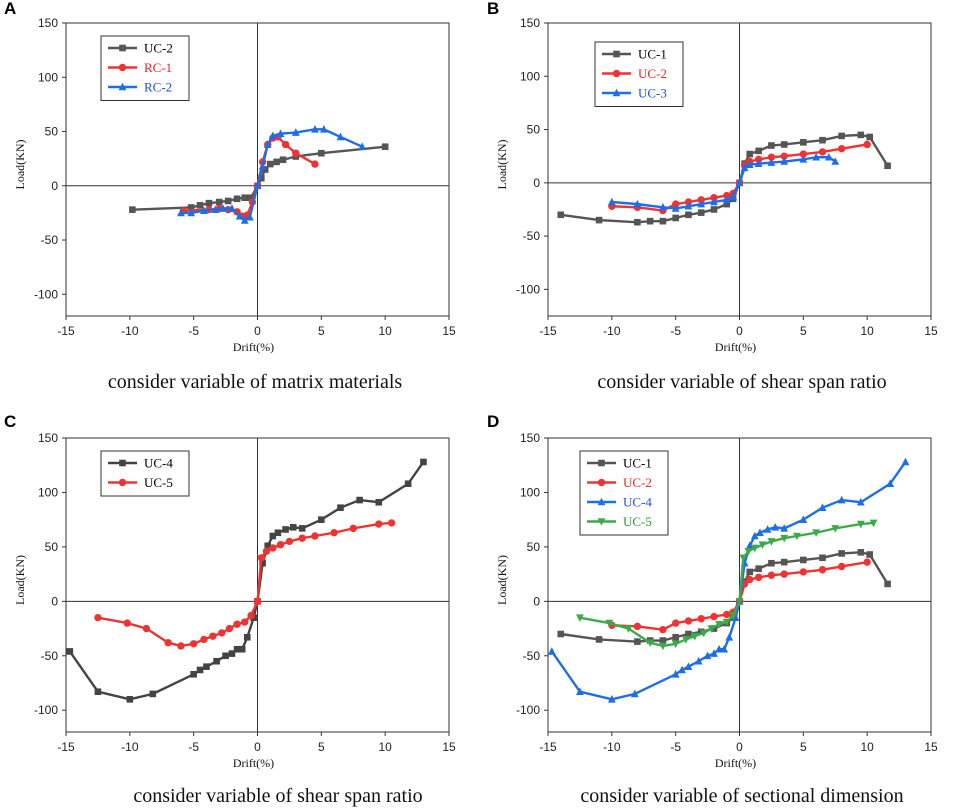 This screenshot has height=811, width=962. Describe the element at coordinates (735, 763) in the screenshot. I see `x-axis-title: Drift(%)` at that location.